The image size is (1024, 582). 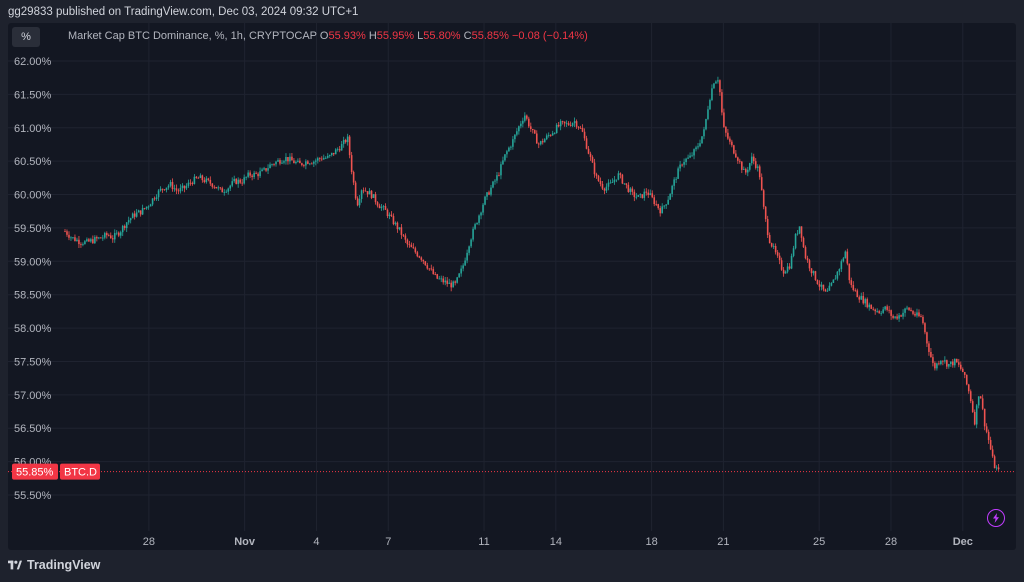 I want to click on lightning-icon, so click(x=996, y=518).